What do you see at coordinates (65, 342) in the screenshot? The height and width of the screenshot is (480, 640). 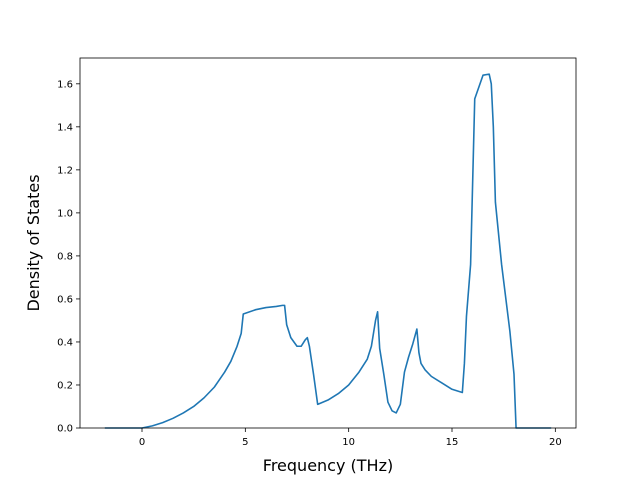 I see `y-tick-label: 0.4` at bounding box center [65, 342].